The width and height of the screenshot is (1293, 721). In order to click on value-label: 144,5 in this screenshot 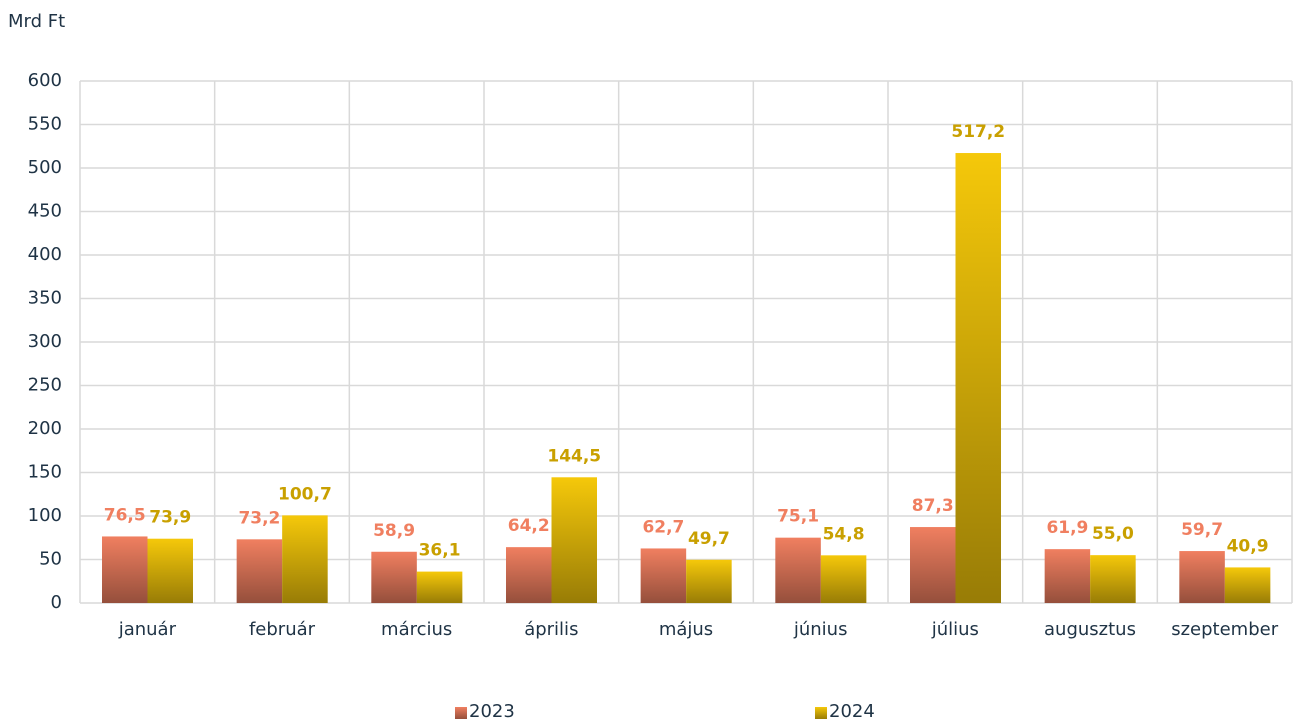, I will do `click(574, 456)`.